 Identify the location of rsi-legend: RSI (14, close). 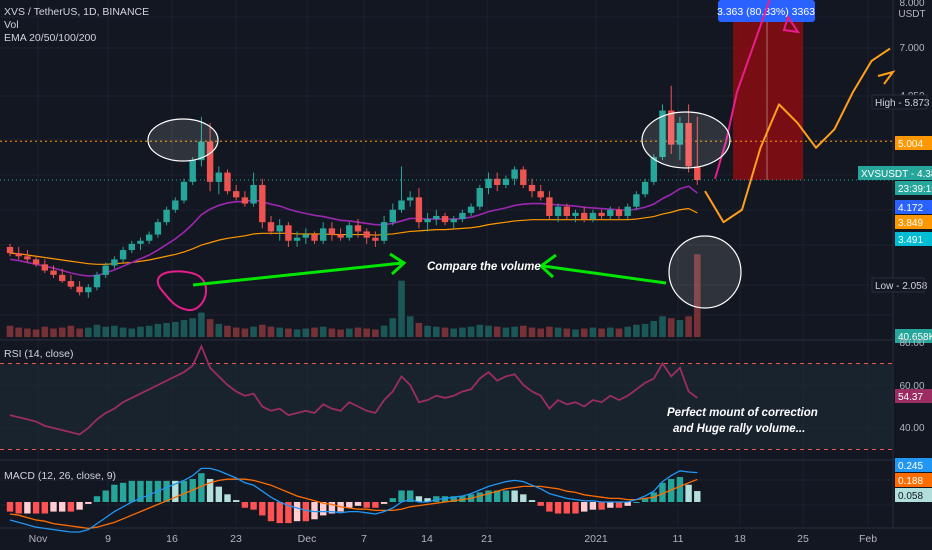
(39, 354).